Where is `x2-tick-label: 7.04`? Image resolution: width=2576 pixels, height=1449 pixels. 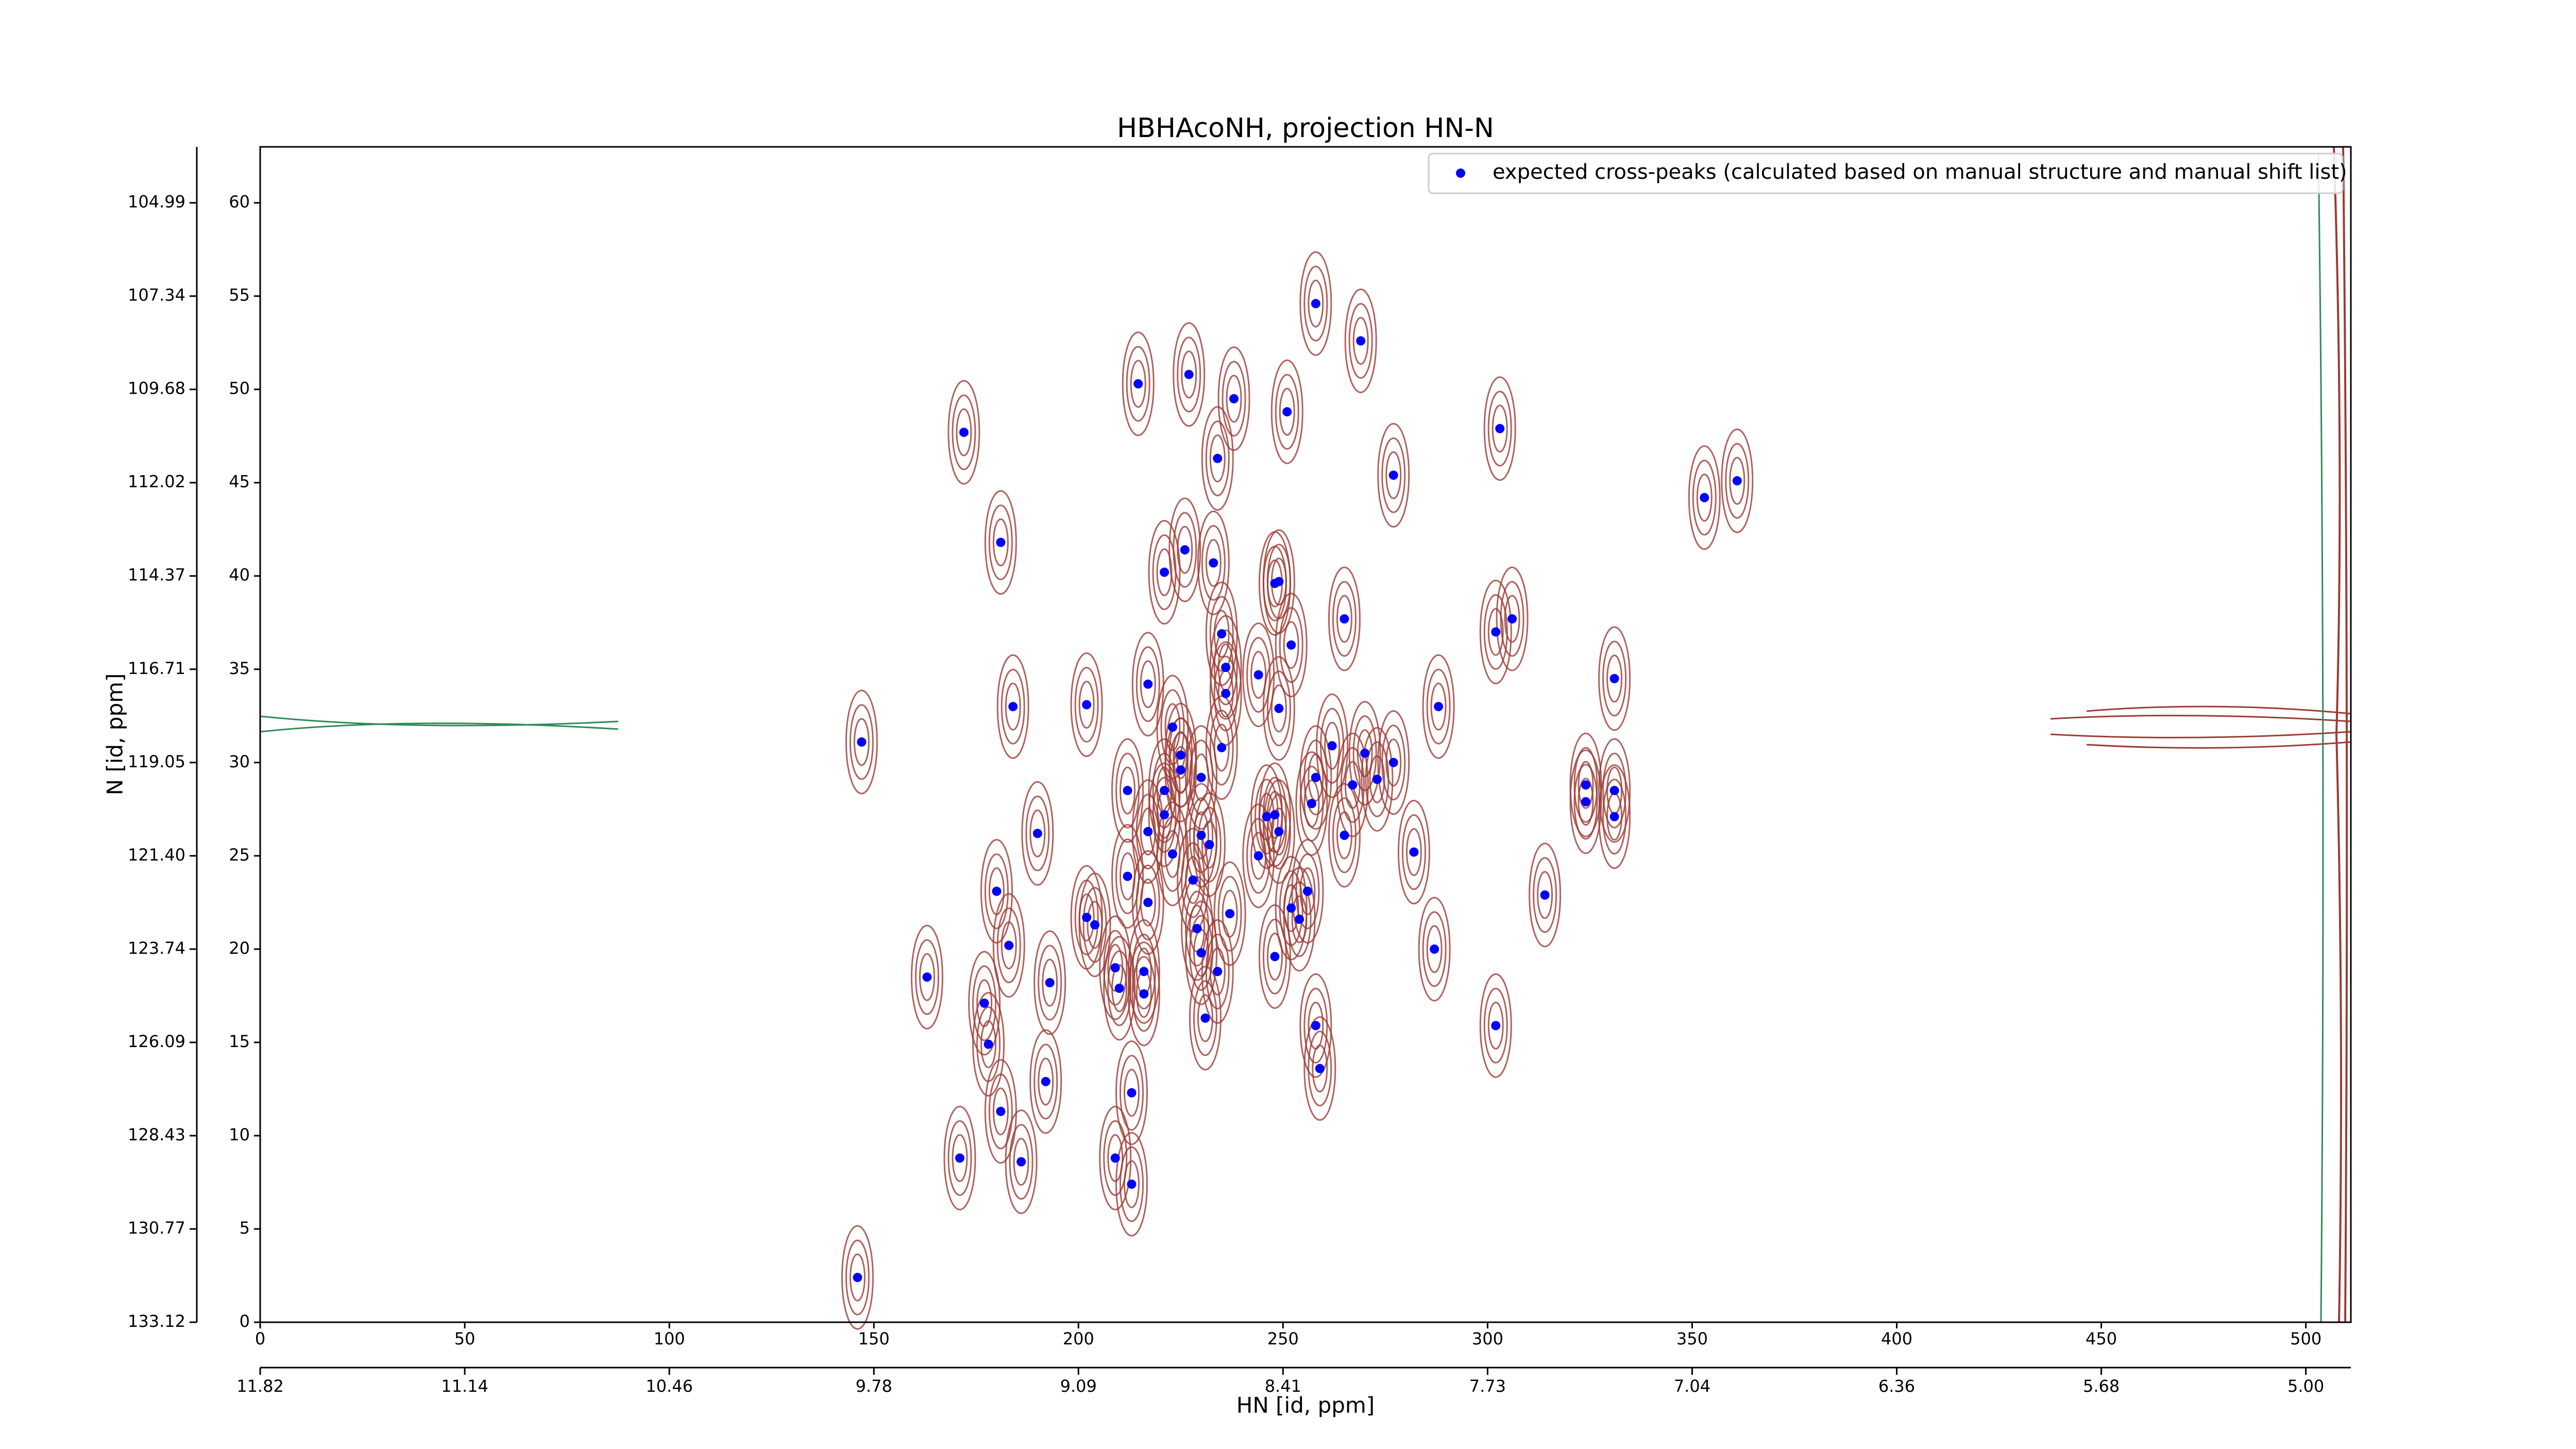 x2-tick-label: 7.04 is located at coordinates (1692, 1386).